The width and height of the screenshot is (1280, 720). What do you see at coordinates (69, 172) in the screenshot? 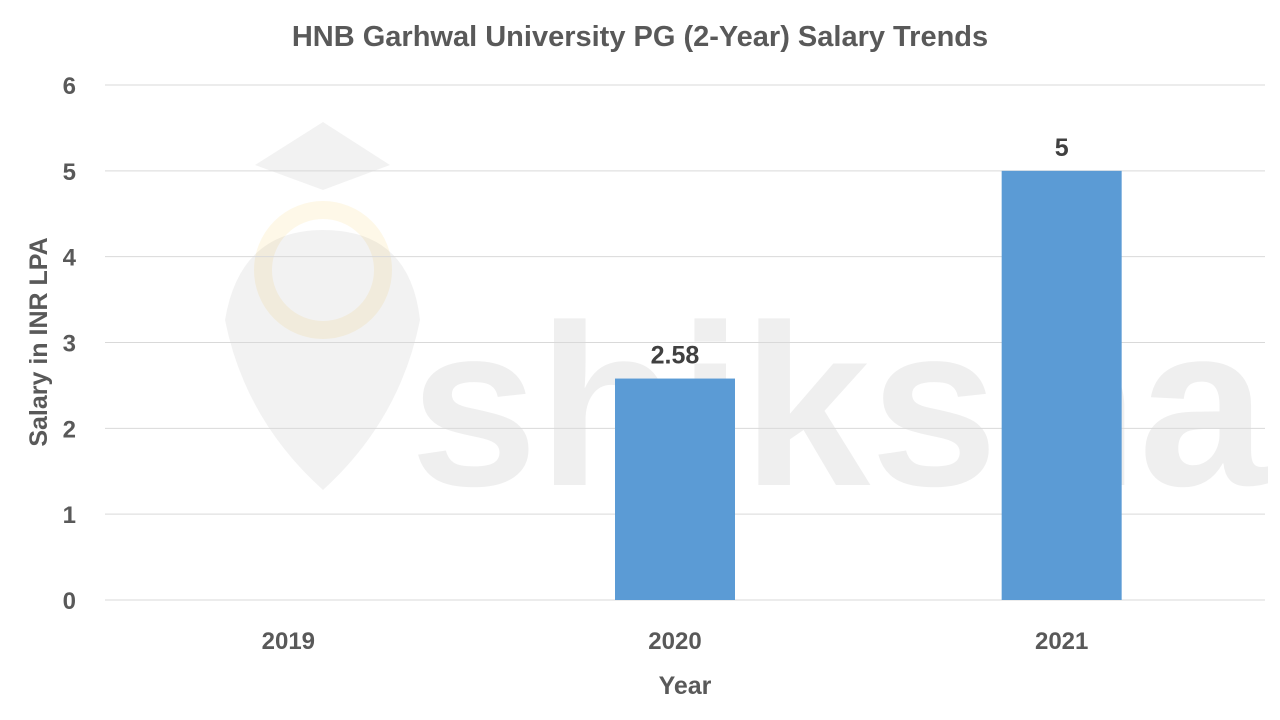
I see `y-tick-label: 5` at bounding box center [69, 172].